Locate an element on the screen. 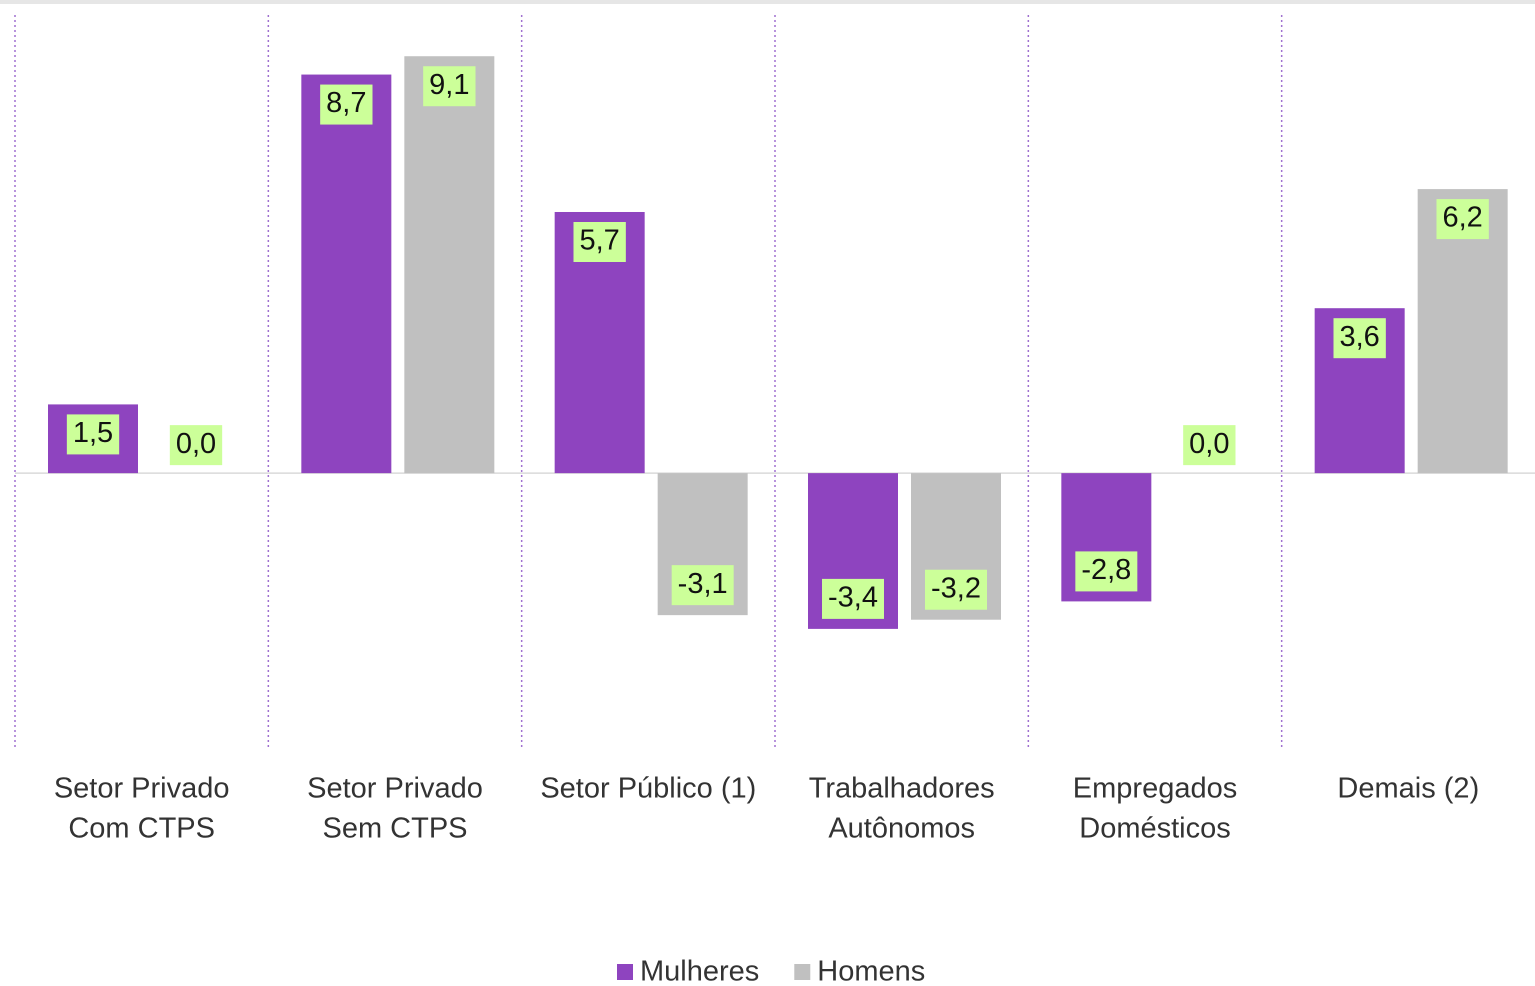 This screenshot has width=1535, height=986. data-label: 1,5 is located at coordinates (93, 433).